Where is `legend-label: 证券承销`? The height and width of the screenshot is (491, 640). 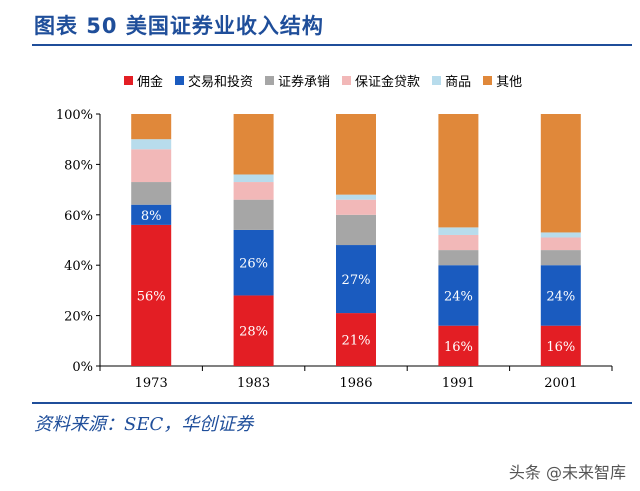 legend-label: 证券承销 is located at coordinates (304, 82).